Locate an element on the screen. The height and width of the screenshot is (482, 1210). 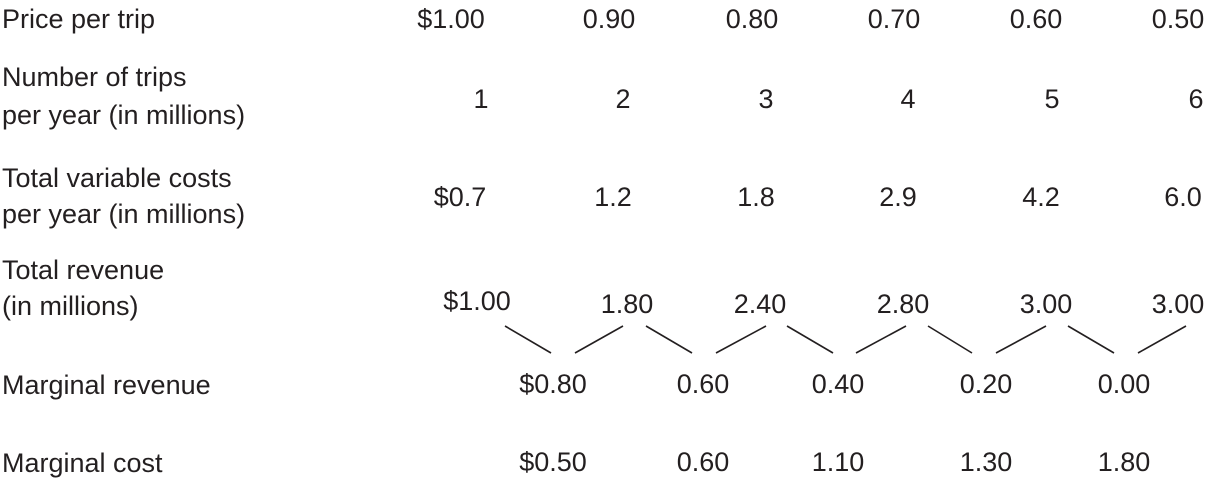
tvc-value: 1.2 is located at coordinates (613, 197).